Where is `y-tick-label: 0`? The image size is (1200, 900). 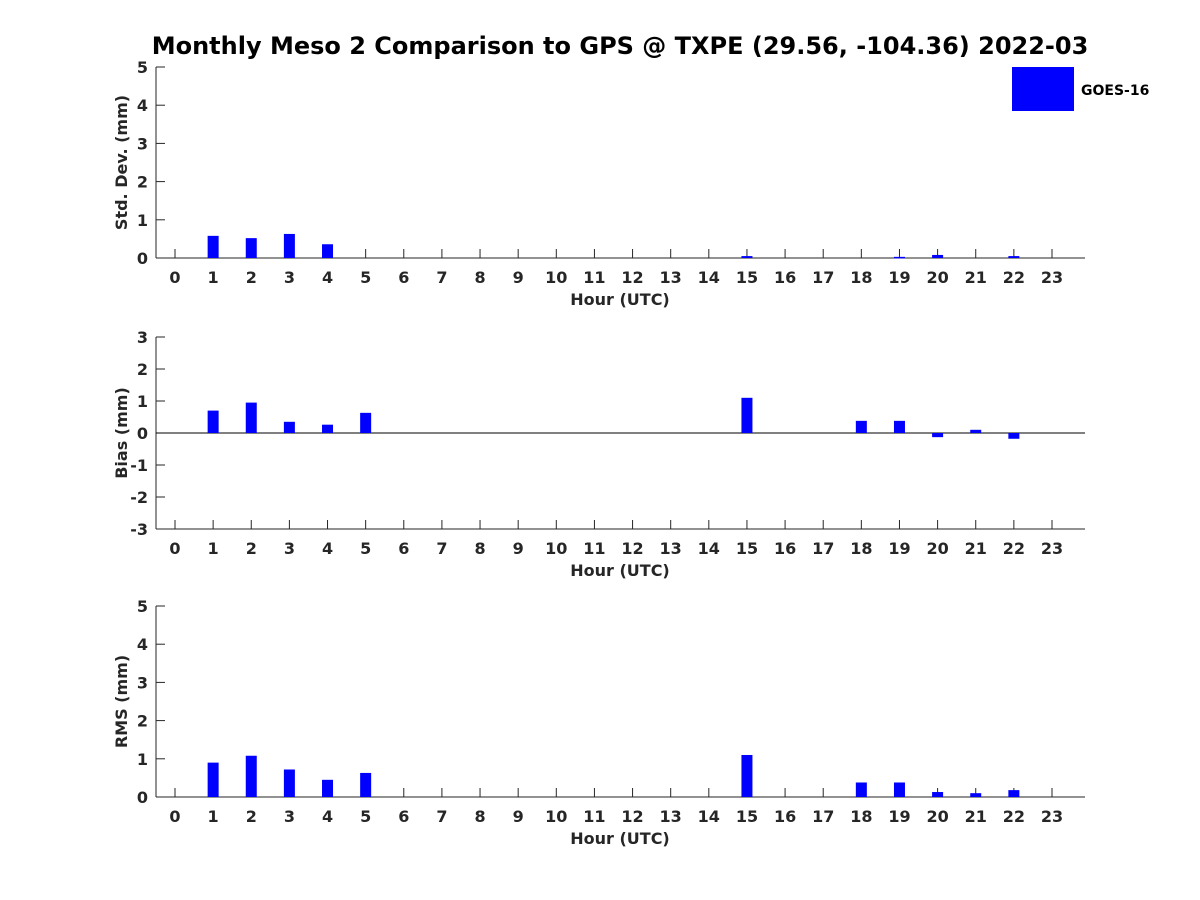
y-tick-label: 0 is located at coordinates (142, 797).